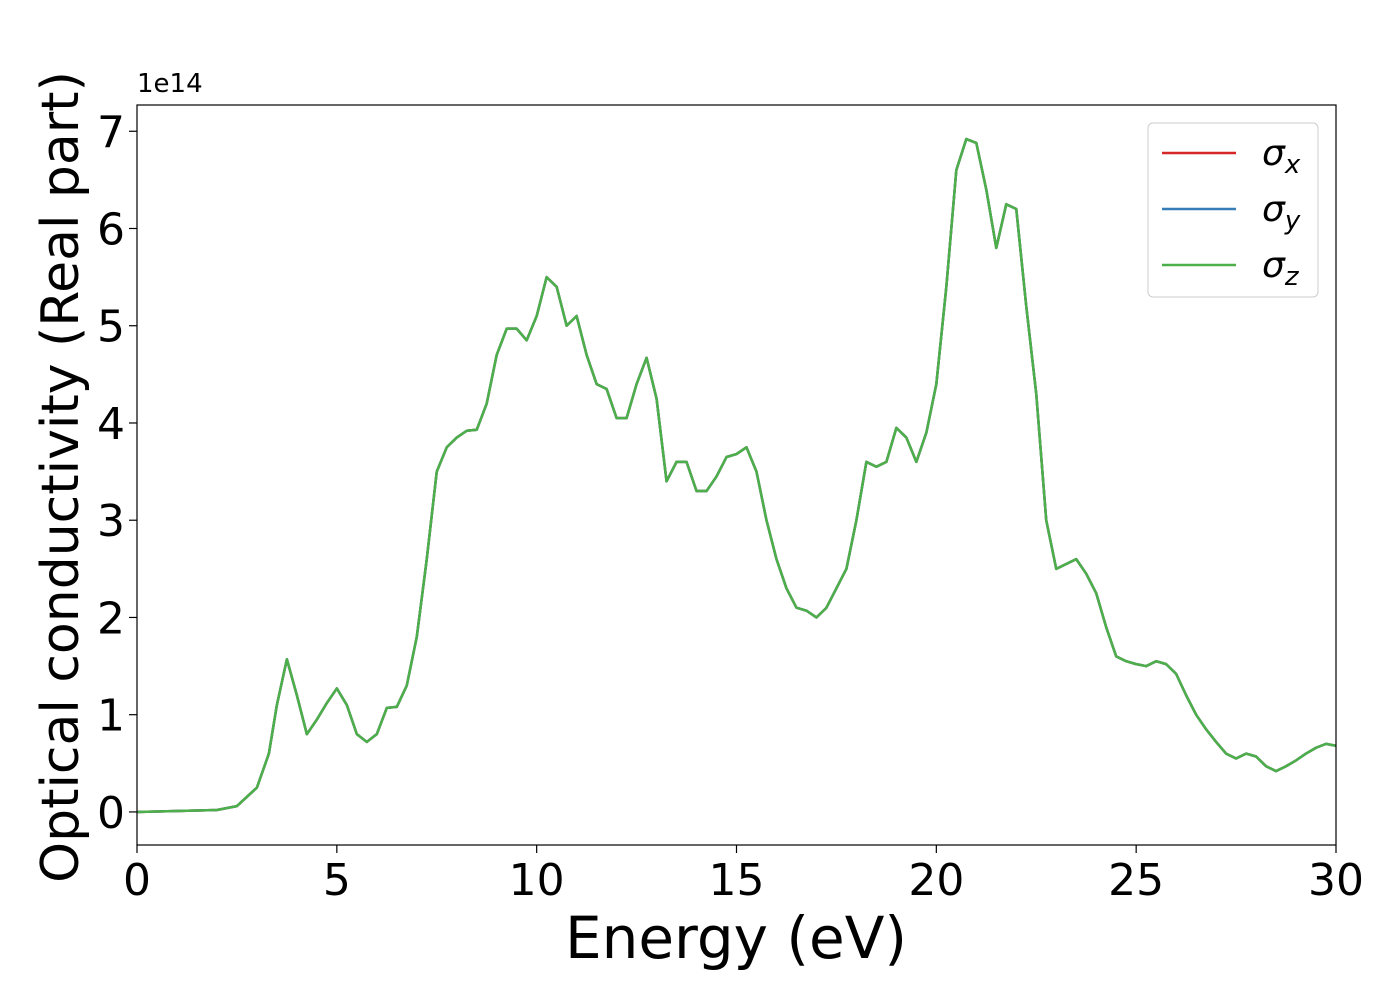  I want to click on x-tick-label: 25, so click(1136, 880).